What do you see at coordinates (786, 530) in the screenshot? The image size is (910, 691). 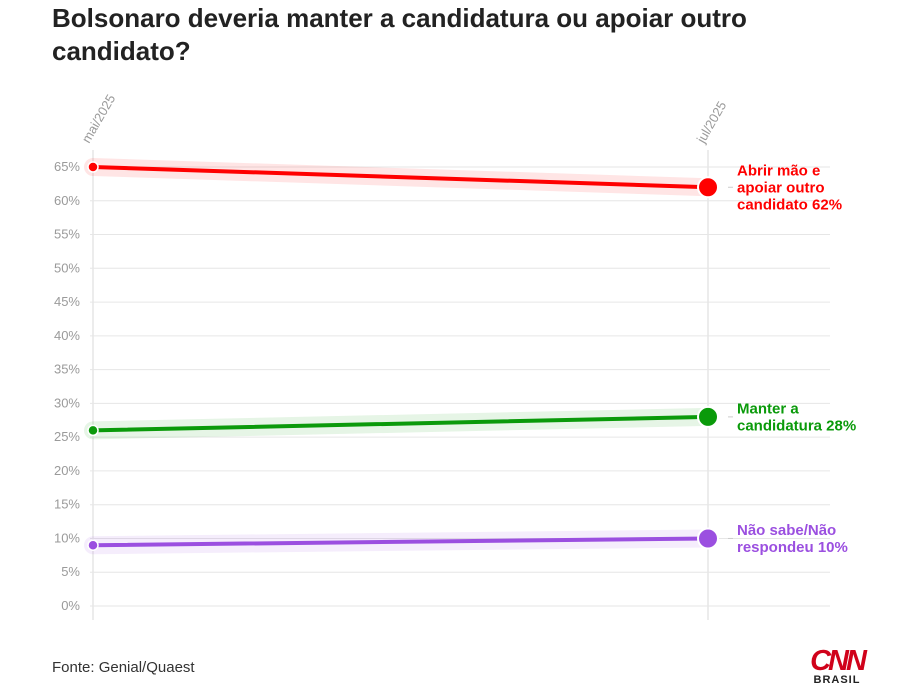 I see `series-label-line: Não sabe/Não` at bounding box center [786, 530].